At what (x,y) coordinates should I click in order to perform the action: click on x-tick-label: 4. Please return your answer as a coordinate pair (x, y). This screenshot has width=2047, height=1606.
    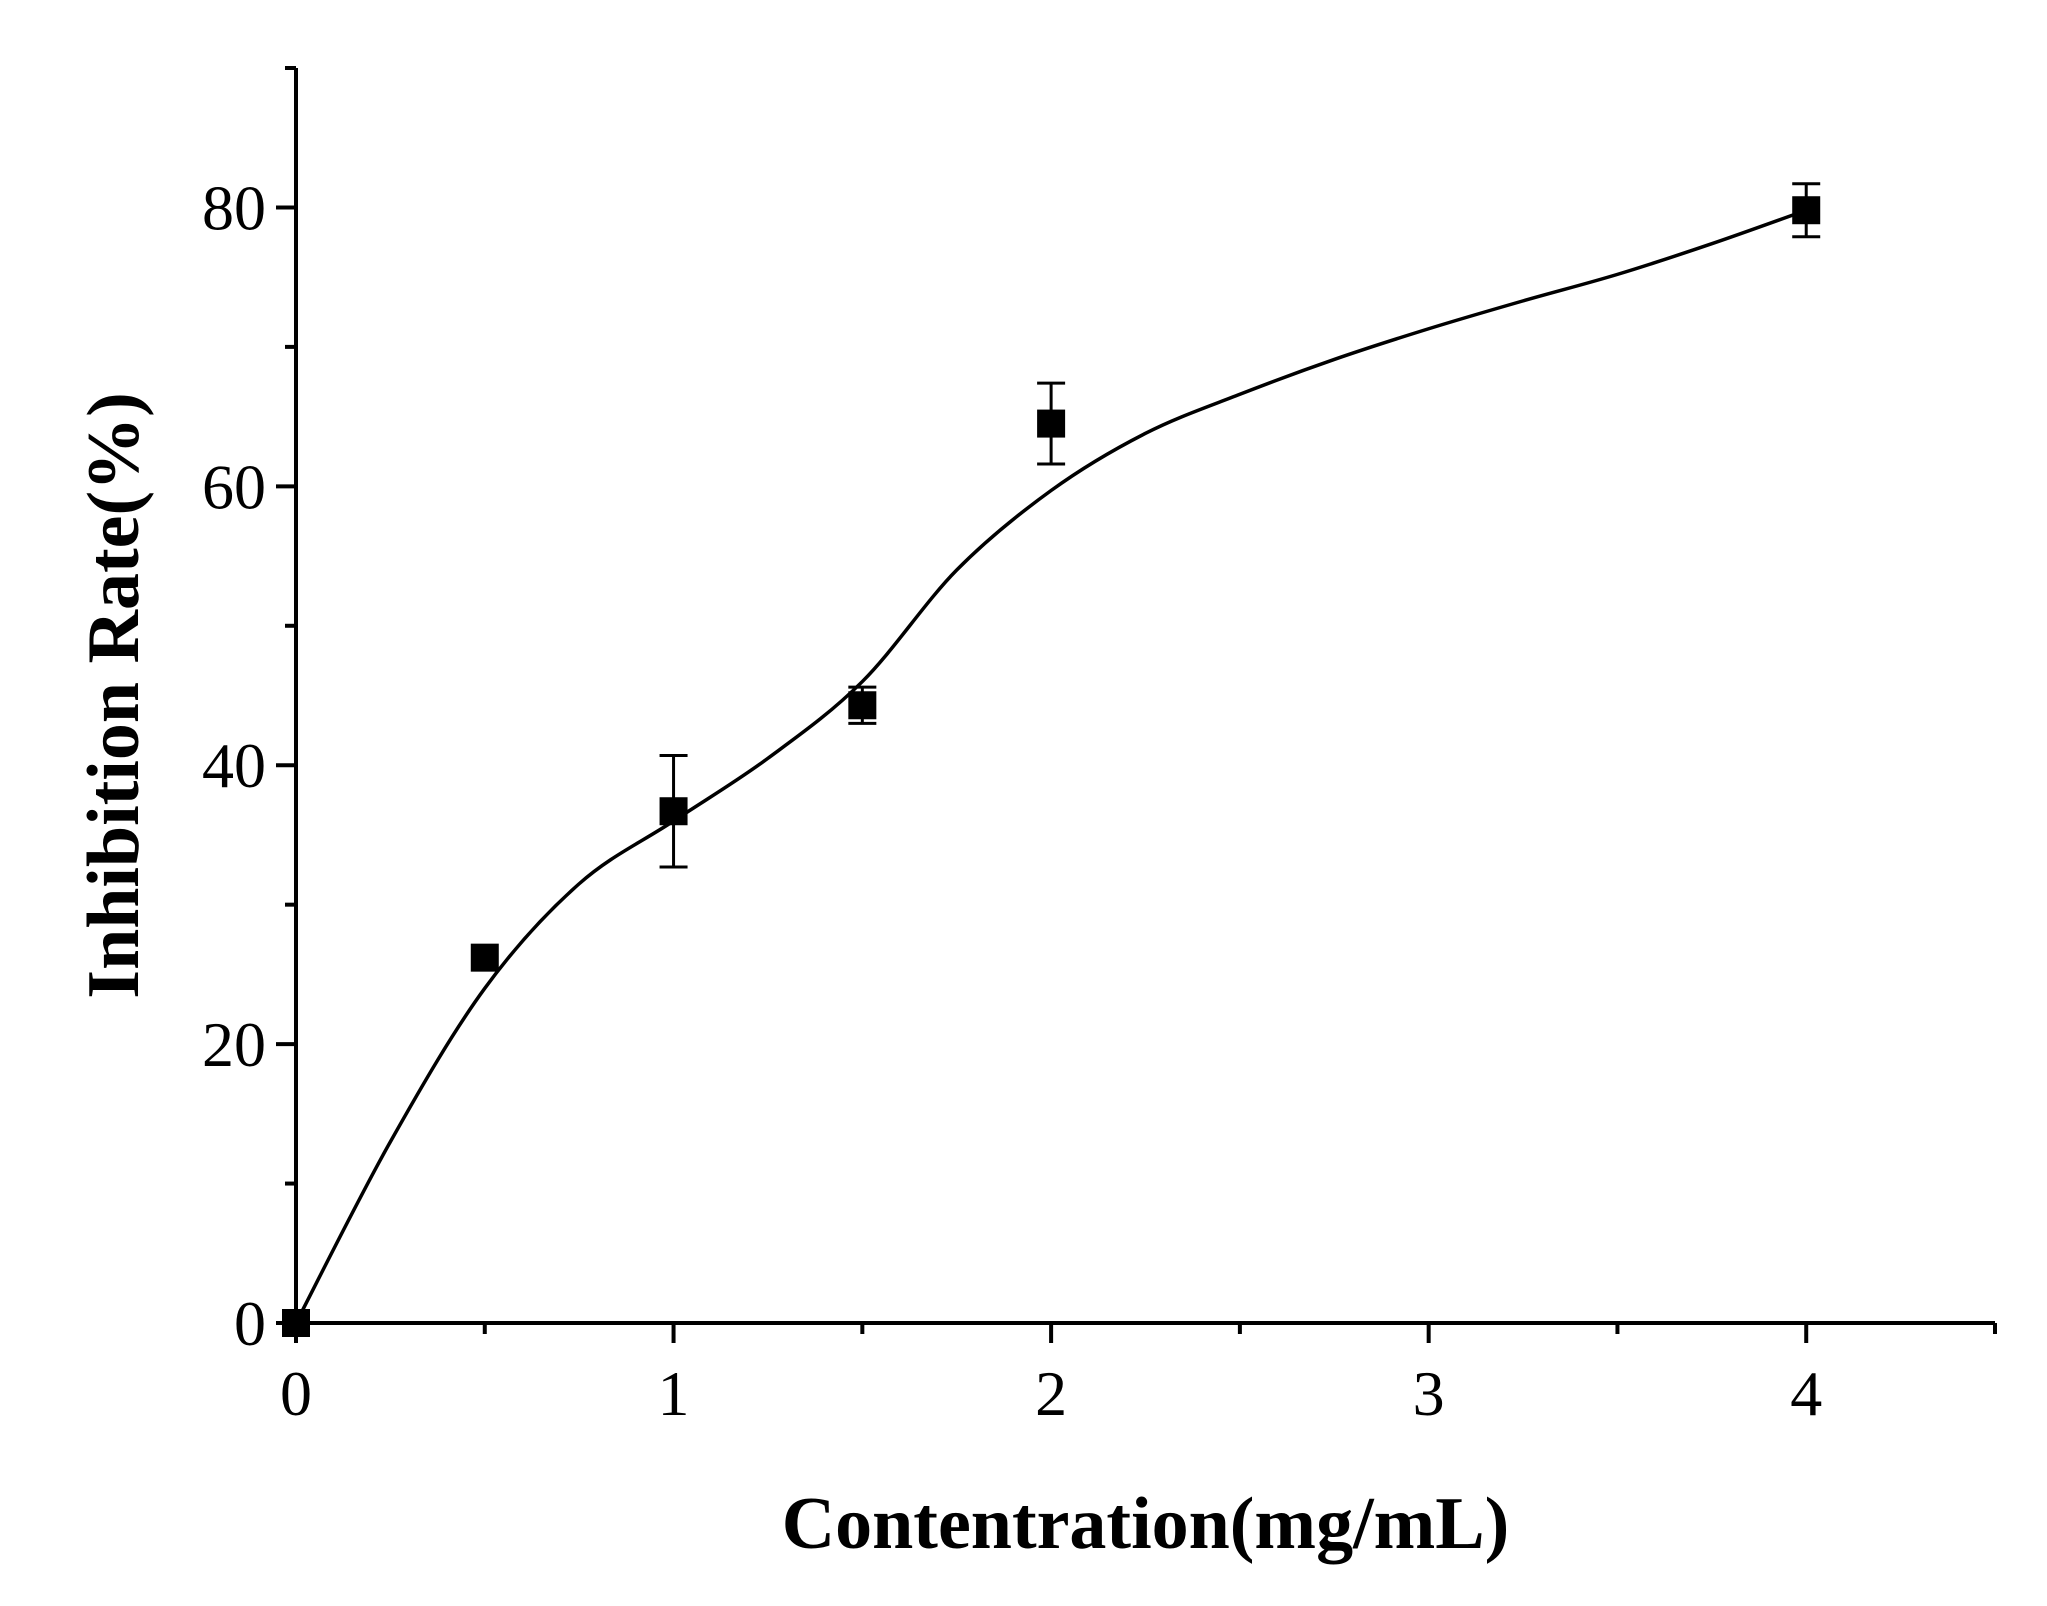
    Looking at the image, I should click on (1806, 1393).